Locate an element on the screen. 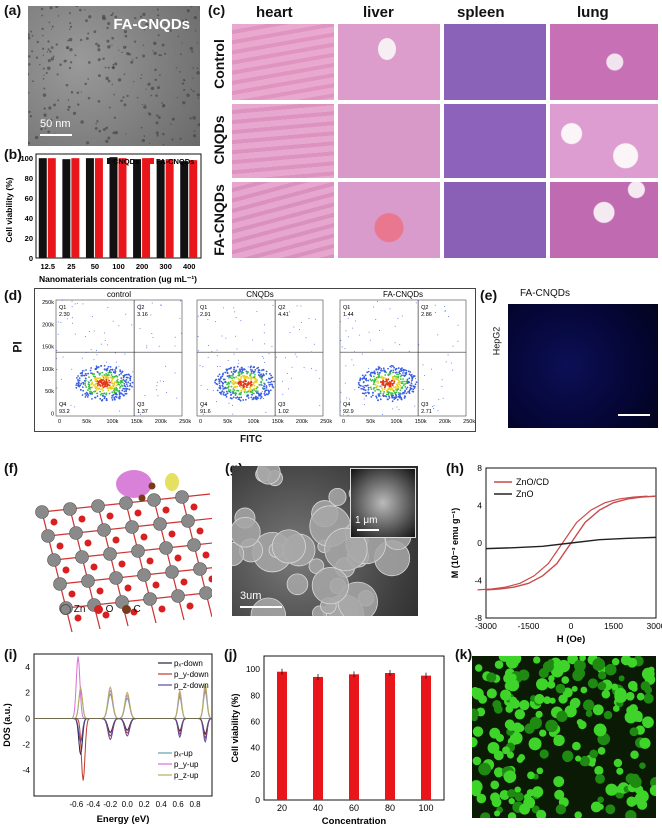  chart-j-ytick: 100 is located at coordinates (253, 669).